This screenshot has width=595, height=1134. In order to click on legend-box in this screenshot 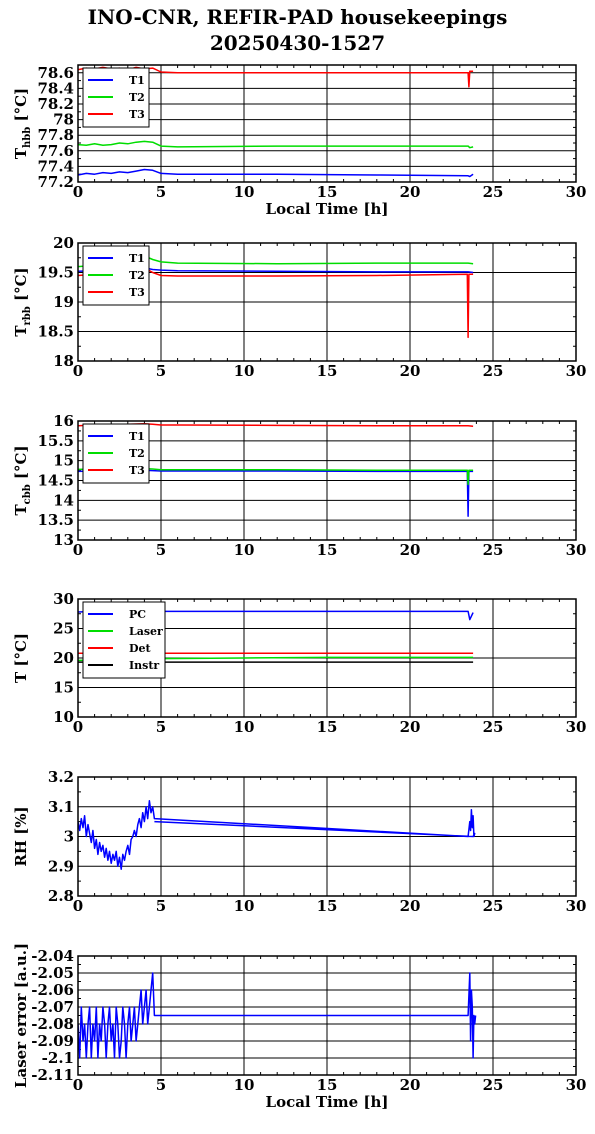, I will do `click(116, 97)`.